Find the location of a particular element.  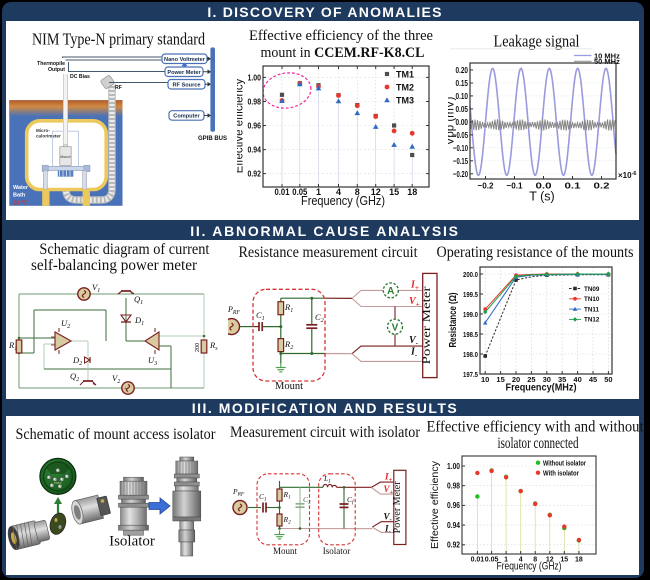

svg-text: I+ is located at coordinates (414, 286).